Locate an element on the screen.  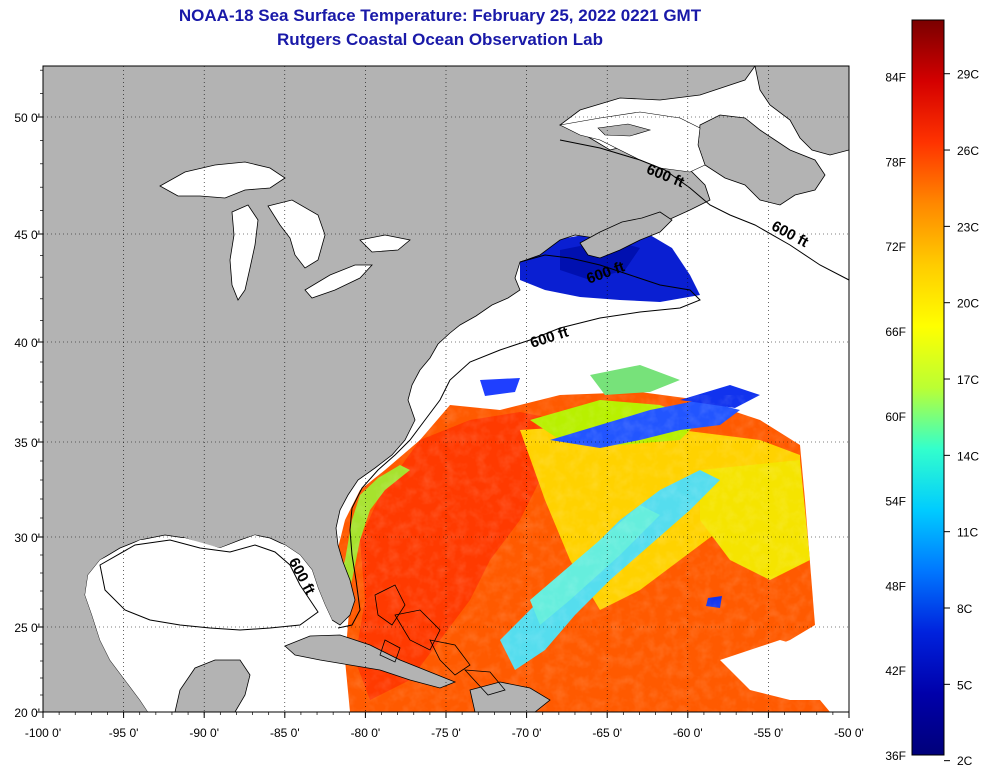
colorbar-f-label: 60F is located at coordinates (895, 417).